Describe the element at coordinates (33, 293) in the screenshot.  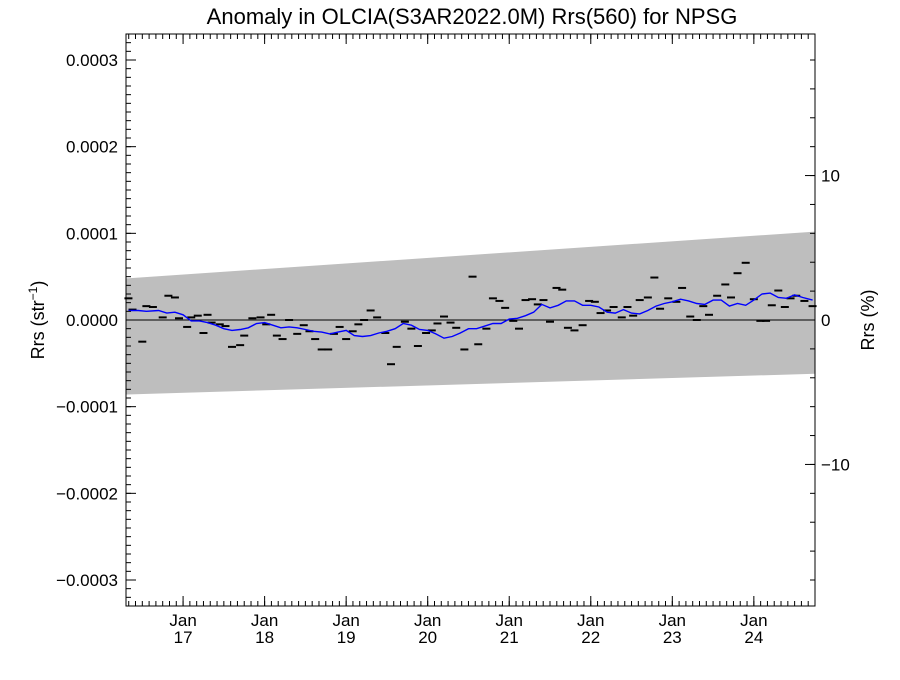
I see `y-label-left-sup: −1` at that location.